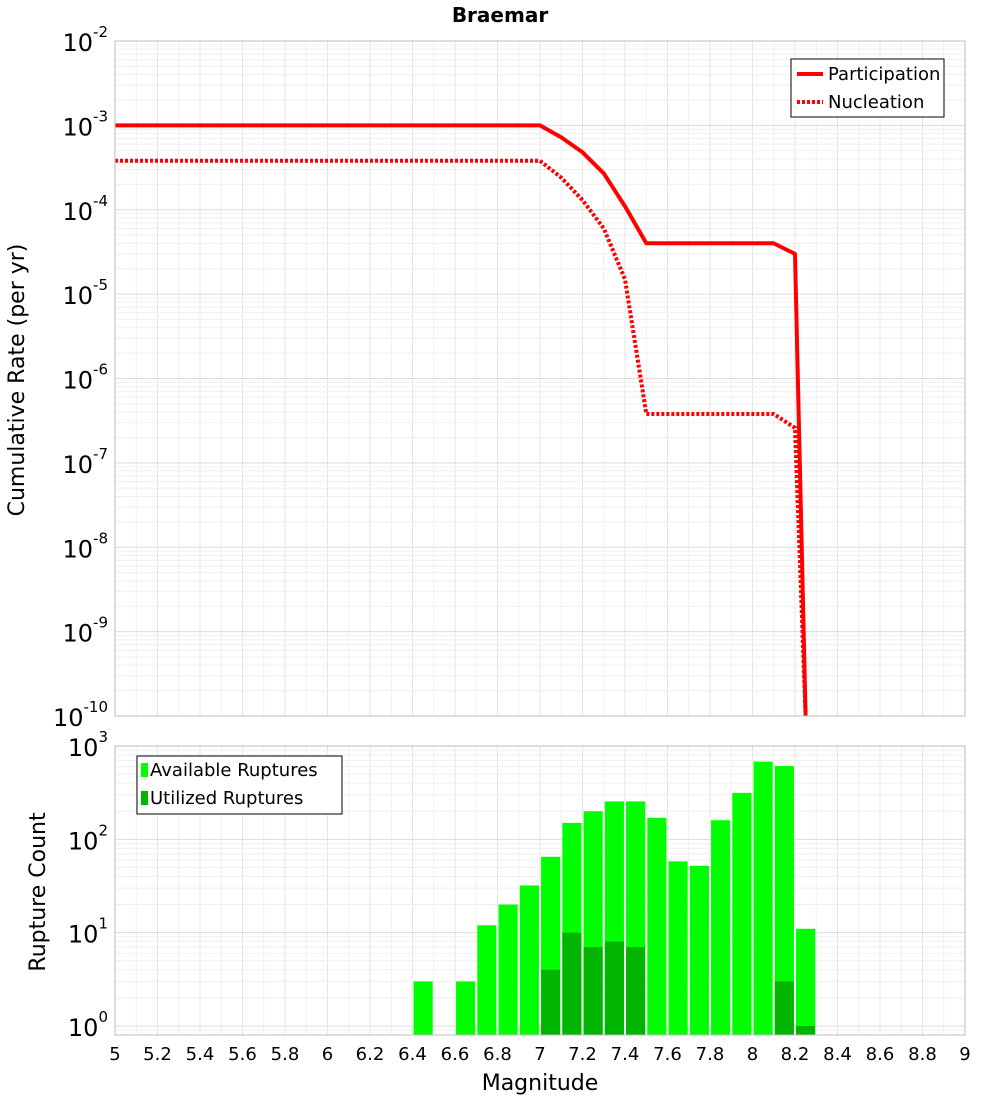 The height and width of the screenshot is (1100, 1000). I want to click on x-tick-label: 6.6, so click(455, 1054).